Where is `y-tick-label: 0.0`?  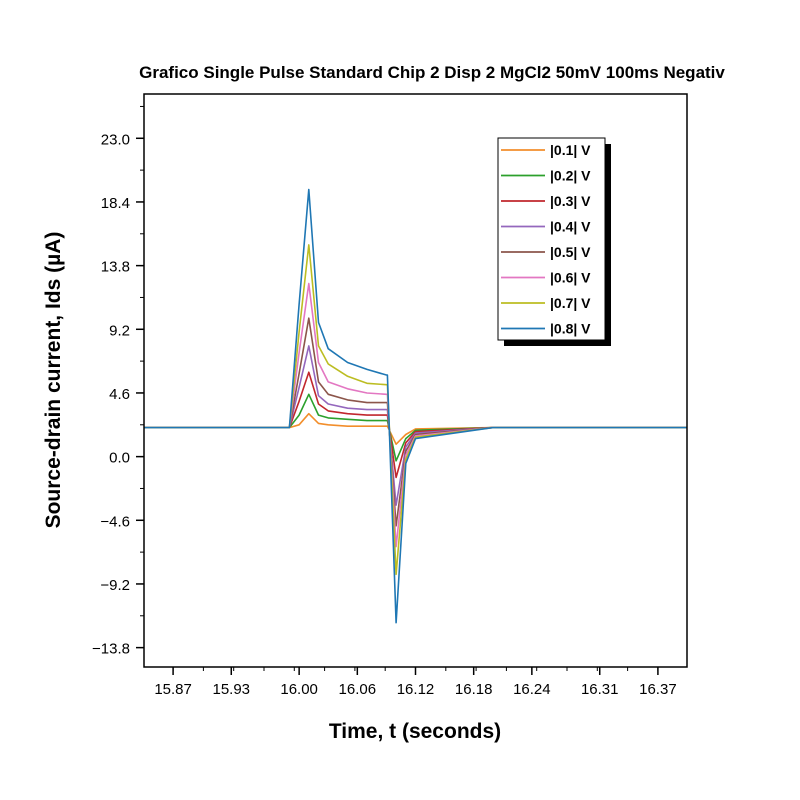
y-tick-label: 0.0 is located at coordinates (119, 458).